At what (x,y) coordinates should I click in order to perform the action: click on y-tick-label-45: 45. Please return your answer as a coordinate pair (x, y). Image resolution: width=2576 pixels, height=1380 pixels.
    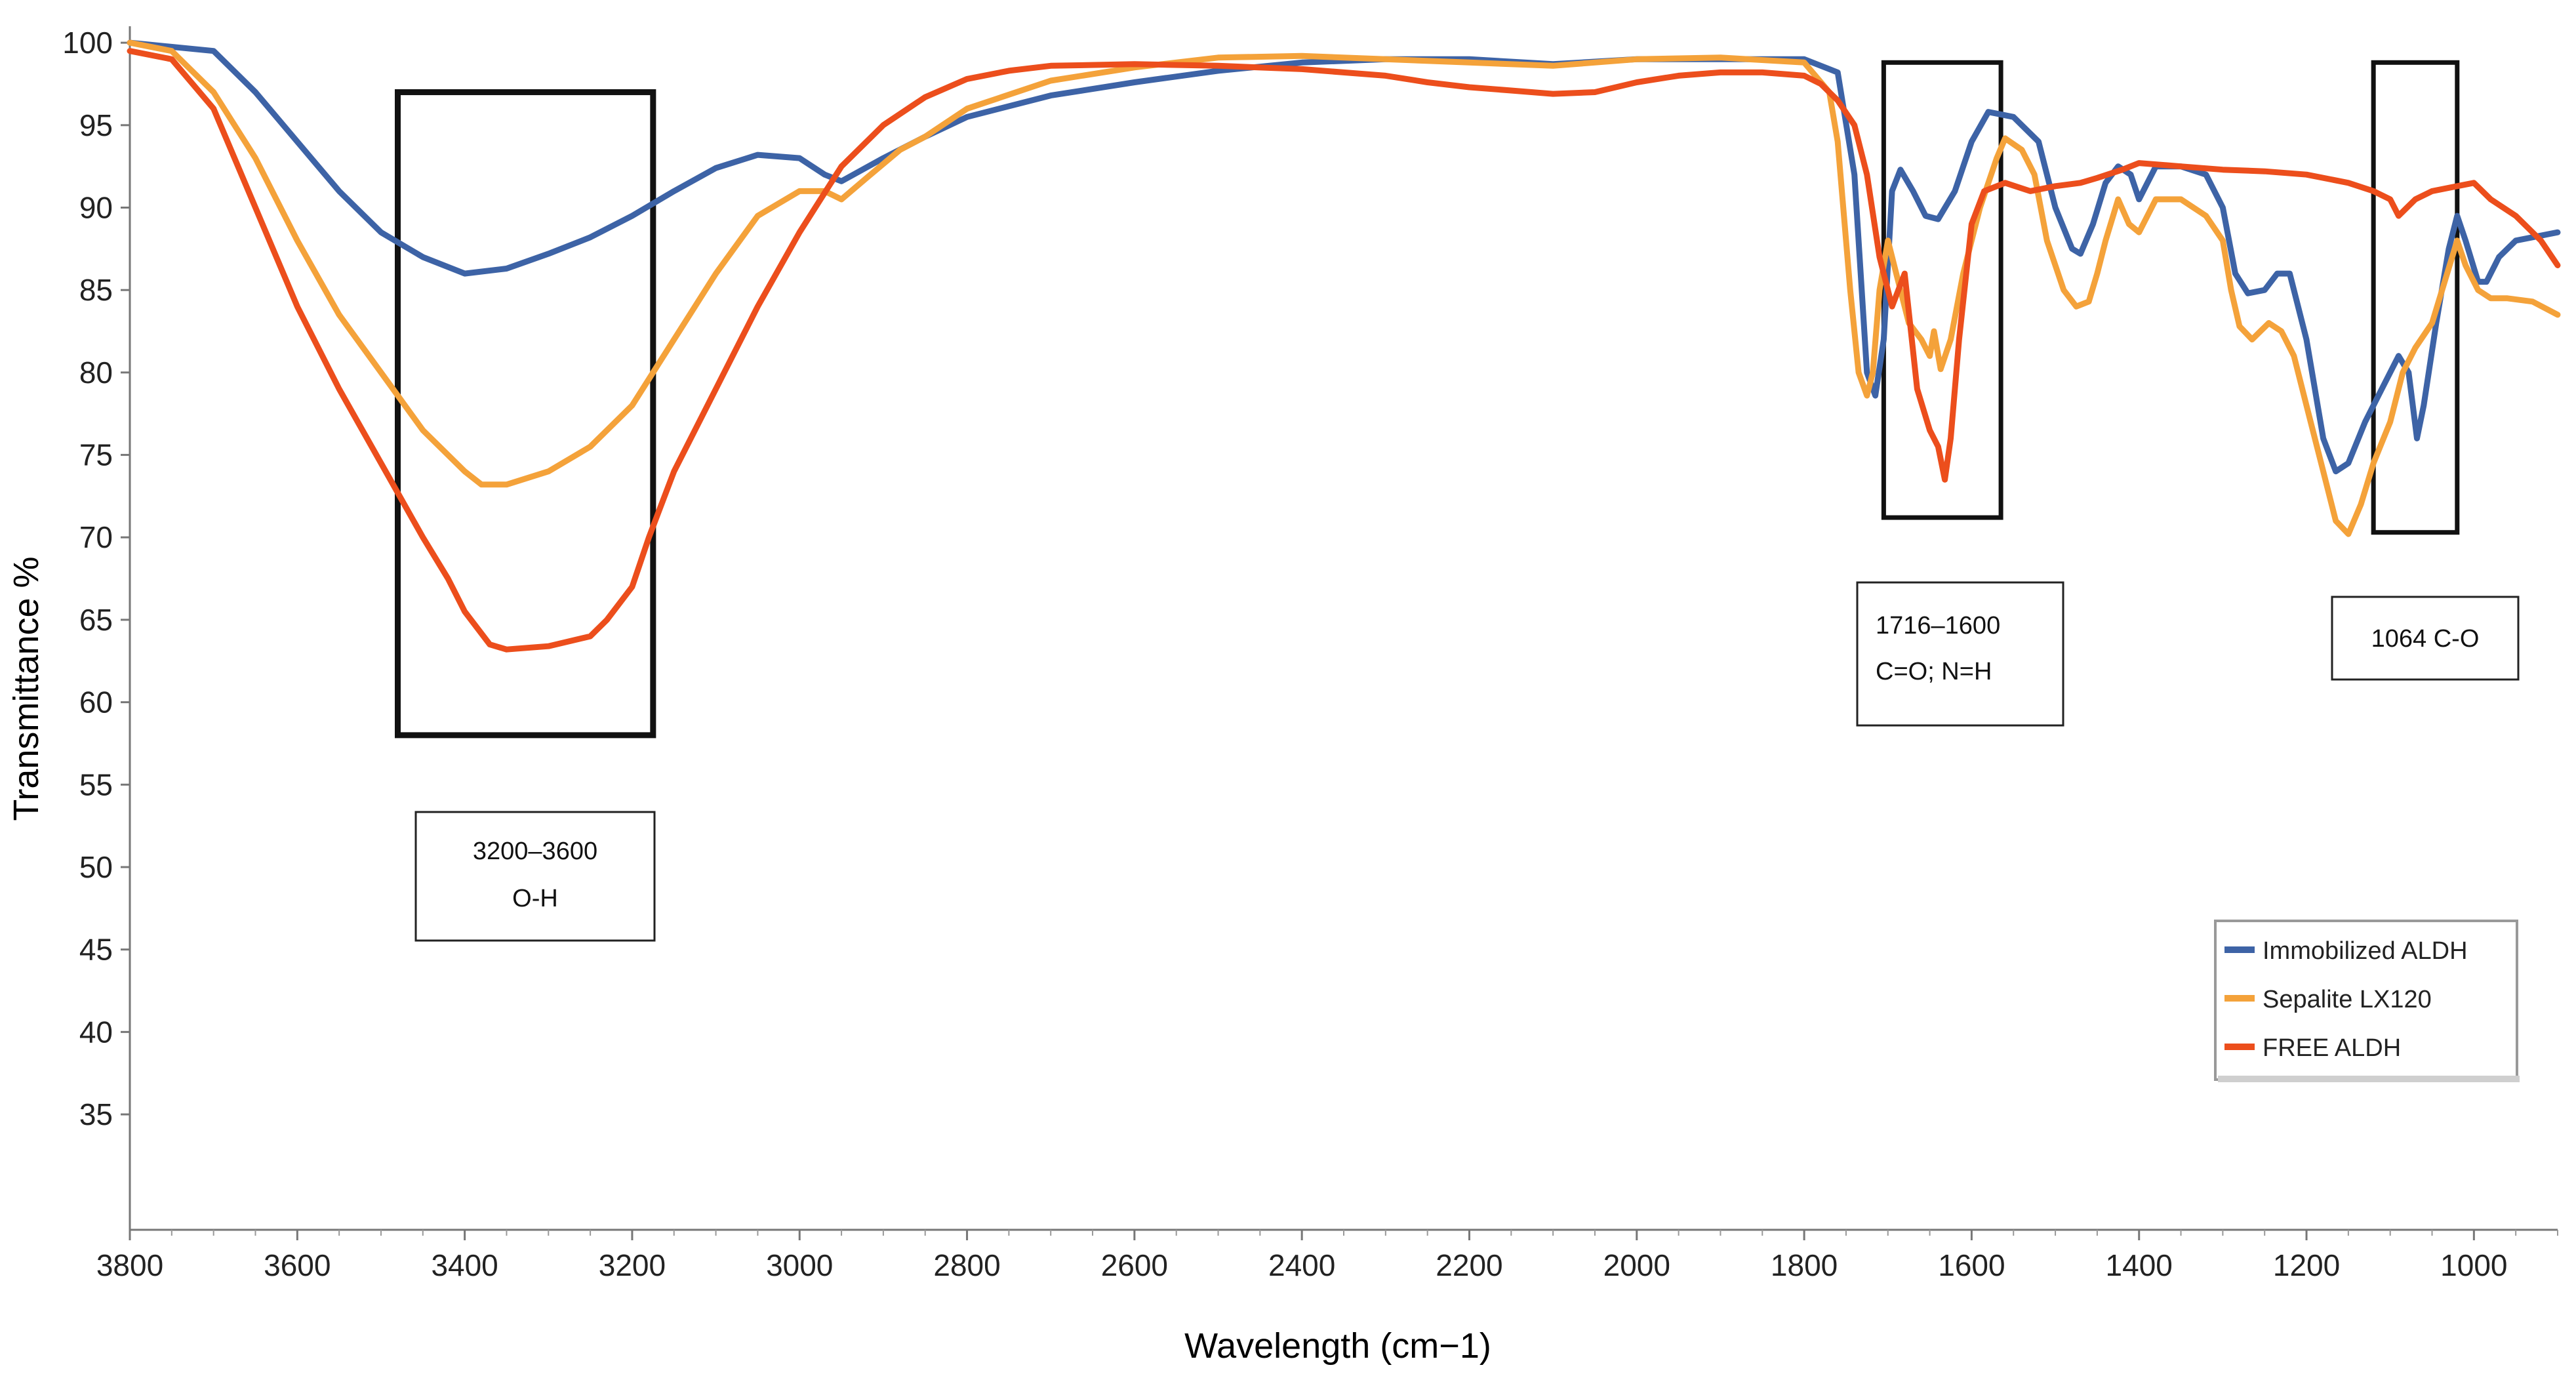
    Looking at the image, I should click on (96, 950).